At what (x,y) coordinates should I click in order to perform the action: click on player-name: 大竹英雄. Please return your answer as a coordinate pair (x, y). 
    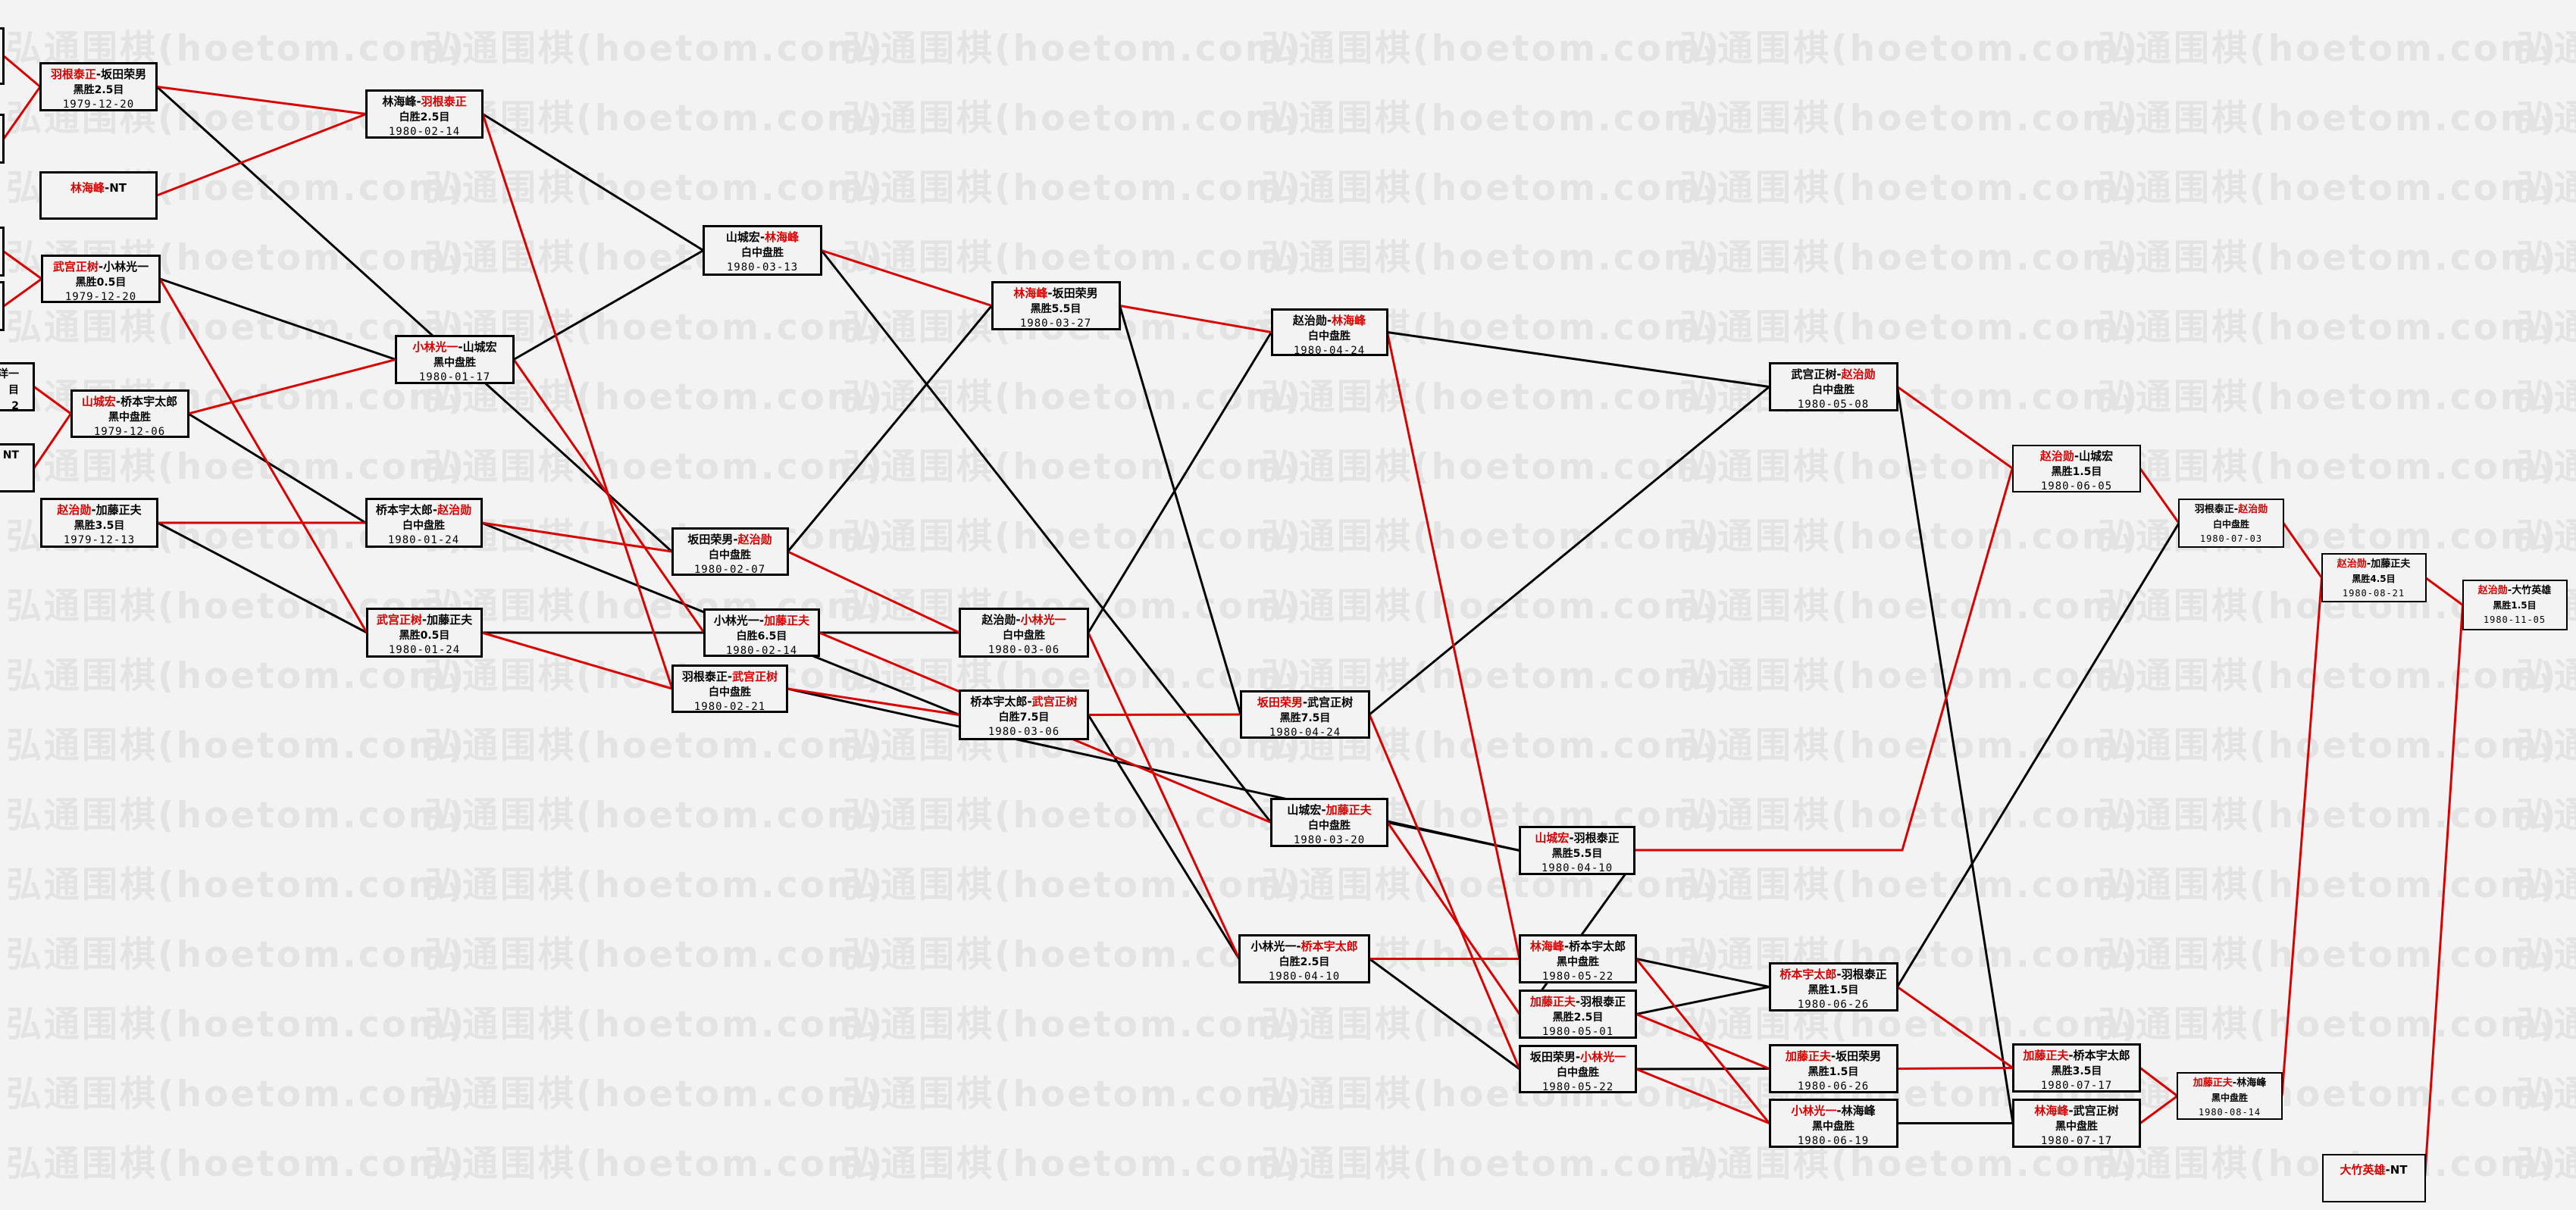
    Looking at the image, I should click on (2532, 590).